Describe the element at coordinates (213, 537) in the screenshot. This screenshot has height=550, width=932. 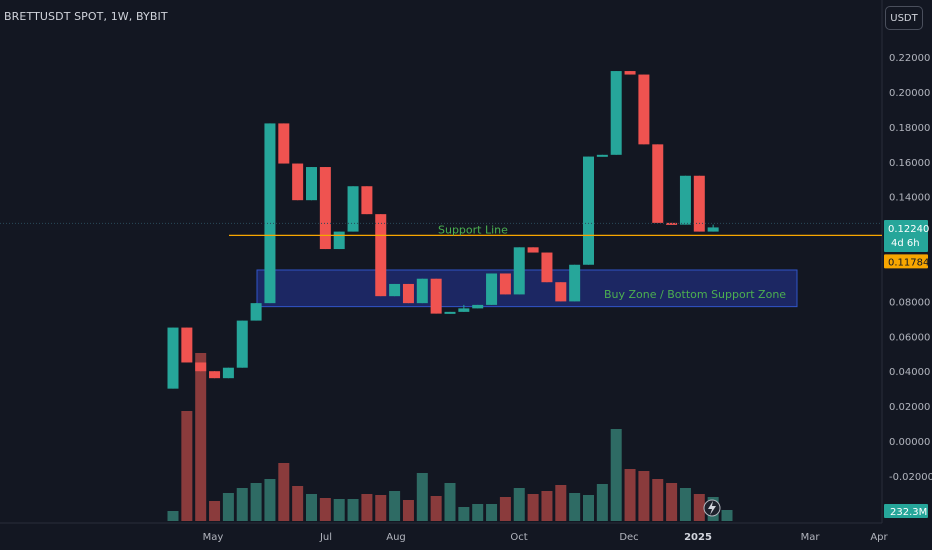
I see `time-tick-label: May` at that location.